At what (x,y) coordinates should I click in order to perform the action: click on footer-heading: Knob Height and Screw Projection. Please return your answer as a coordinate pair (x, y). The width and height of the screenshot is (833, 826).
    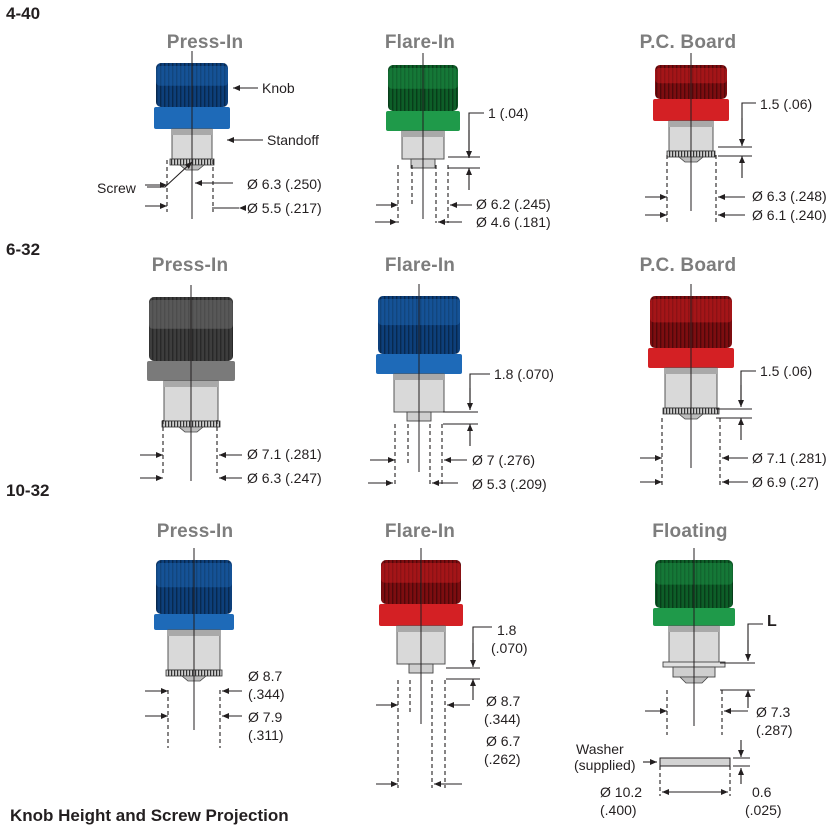
    Looking at the image, I should click on (149, 815).